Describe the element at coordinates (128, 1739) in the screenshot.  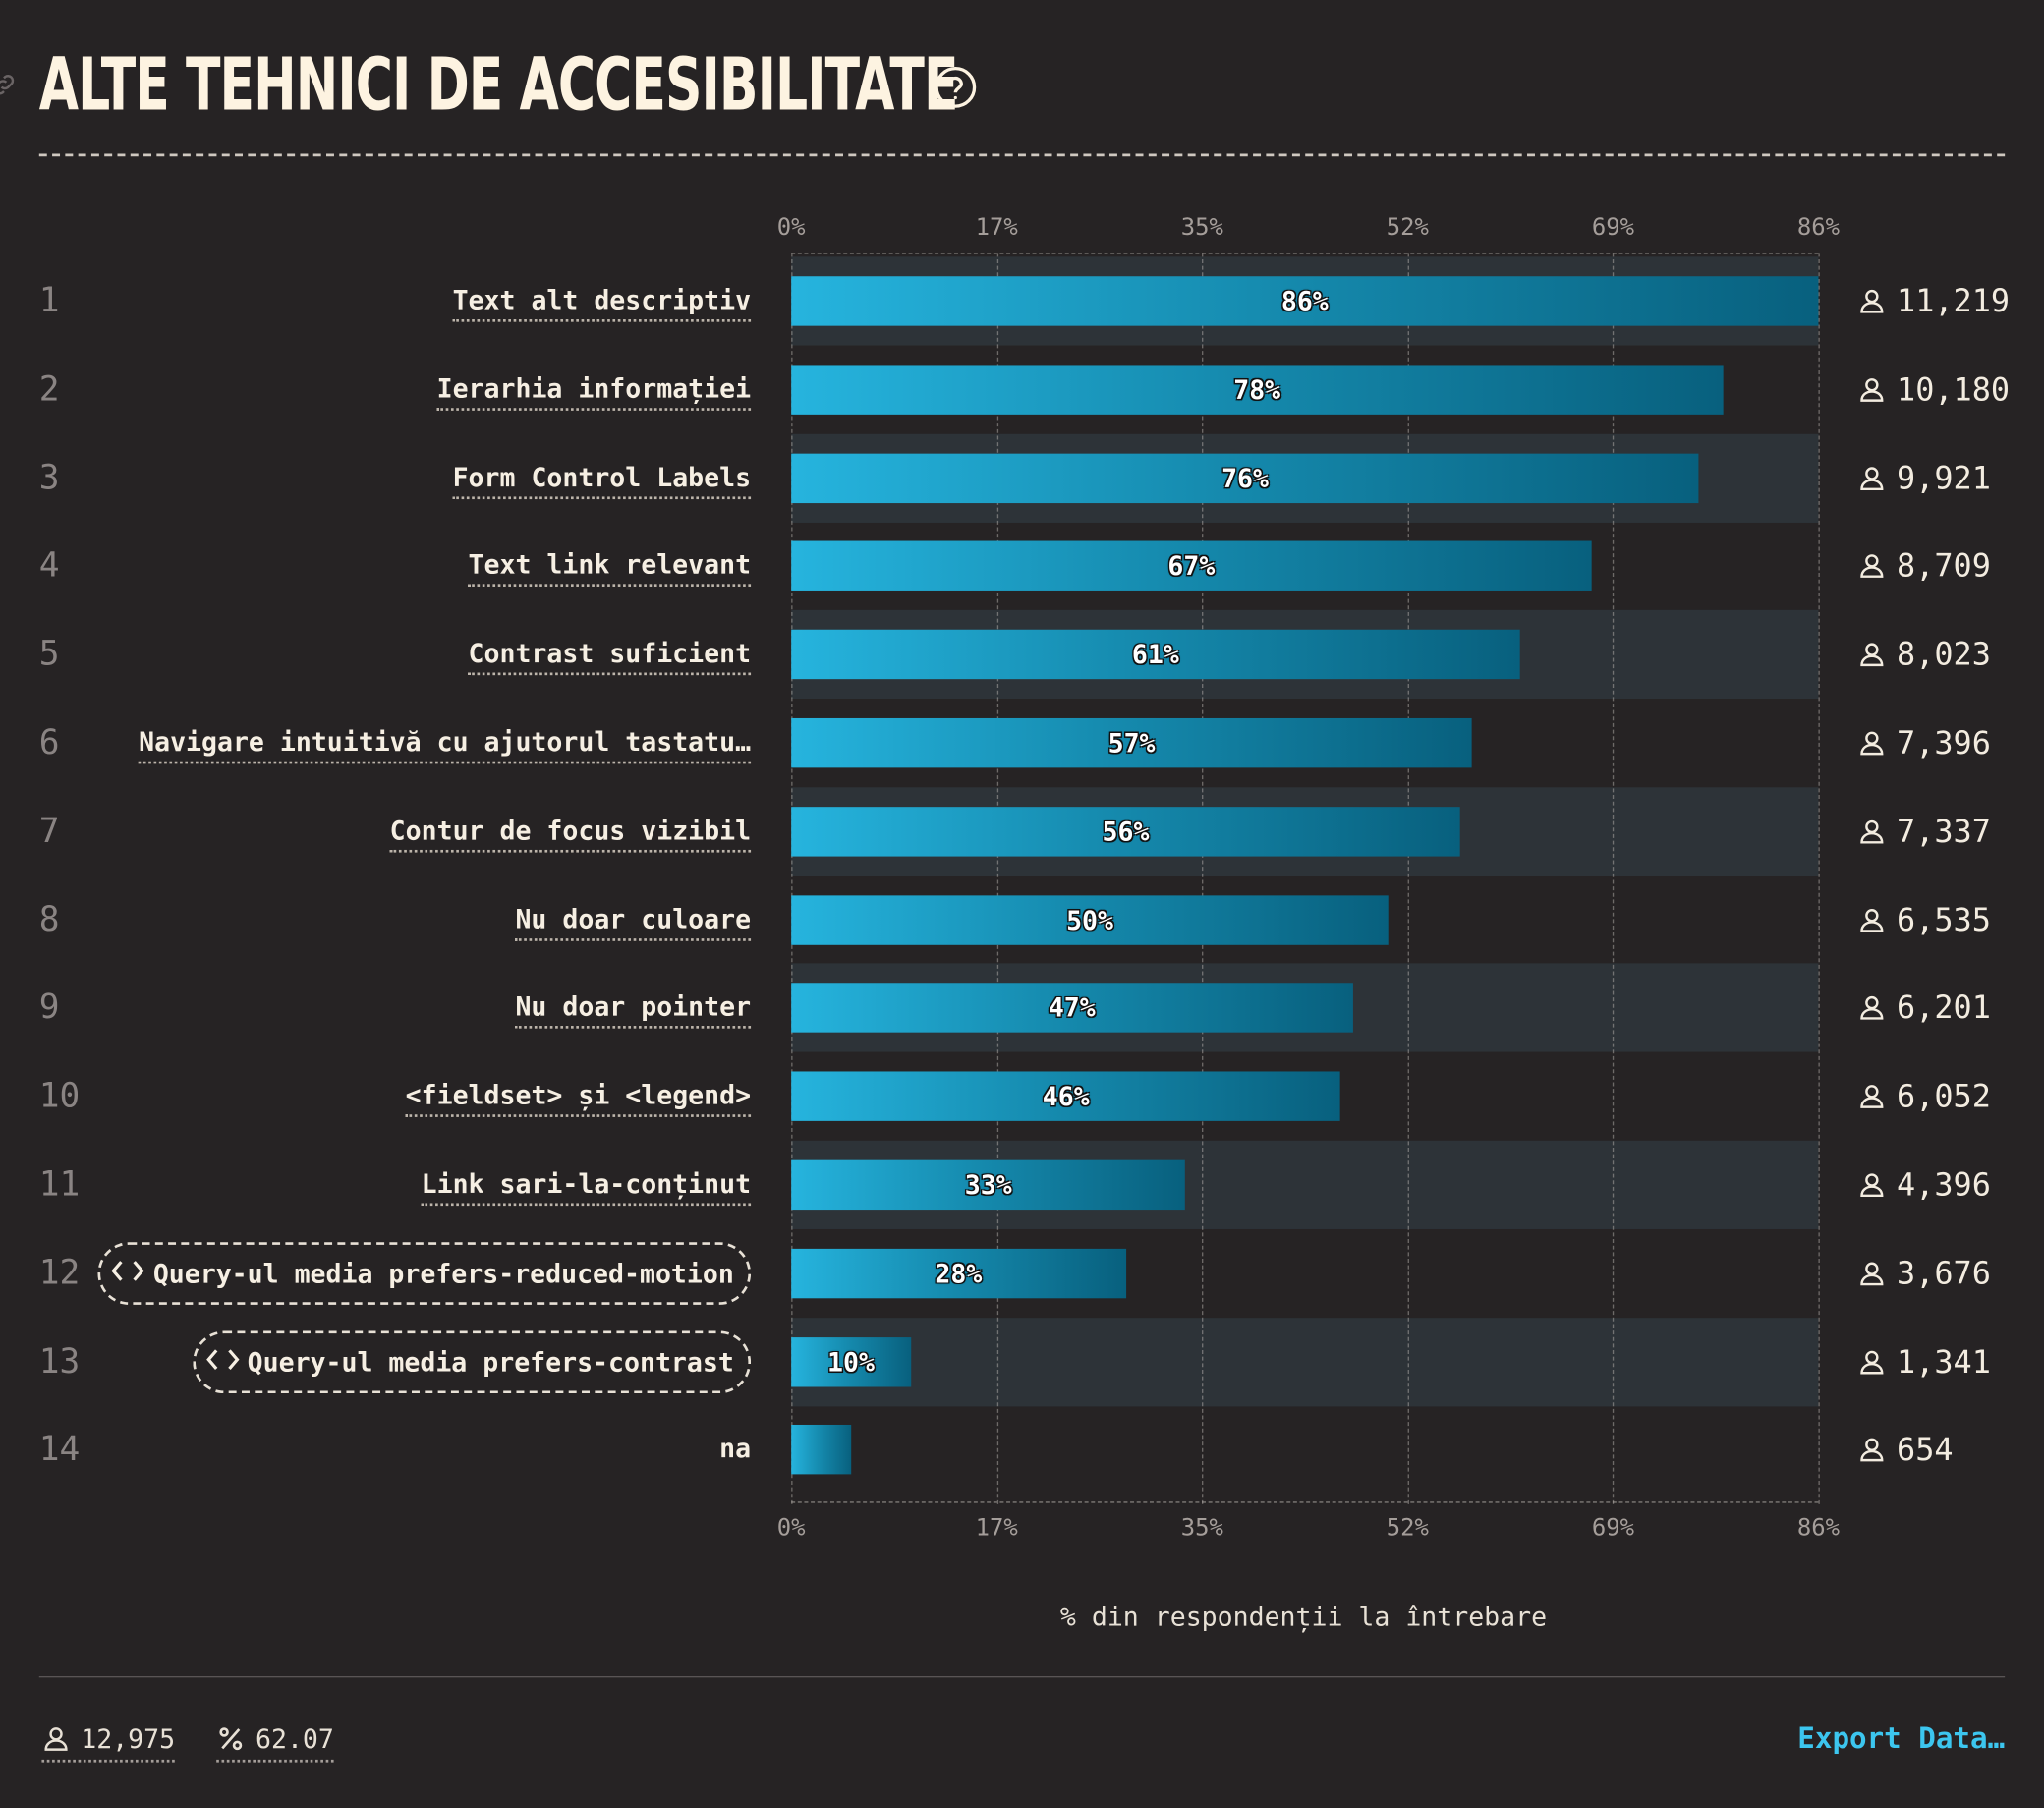
I see `respondents-count: 12,975` at that location.